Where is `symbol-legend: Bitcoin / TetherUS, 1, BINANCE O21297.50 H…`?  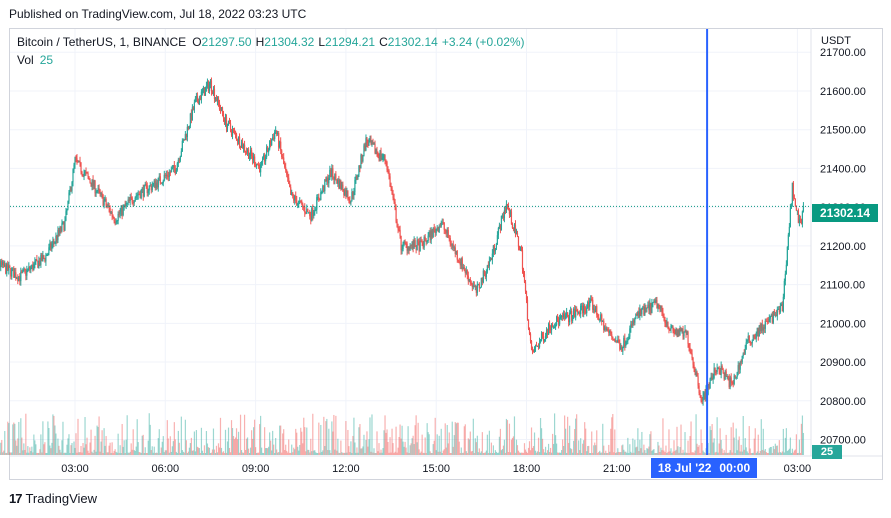
symbol-legend: Bitcoin / TetherUS, 1, BINANCE O21297.50 H… is located at coordinates (273, 42).